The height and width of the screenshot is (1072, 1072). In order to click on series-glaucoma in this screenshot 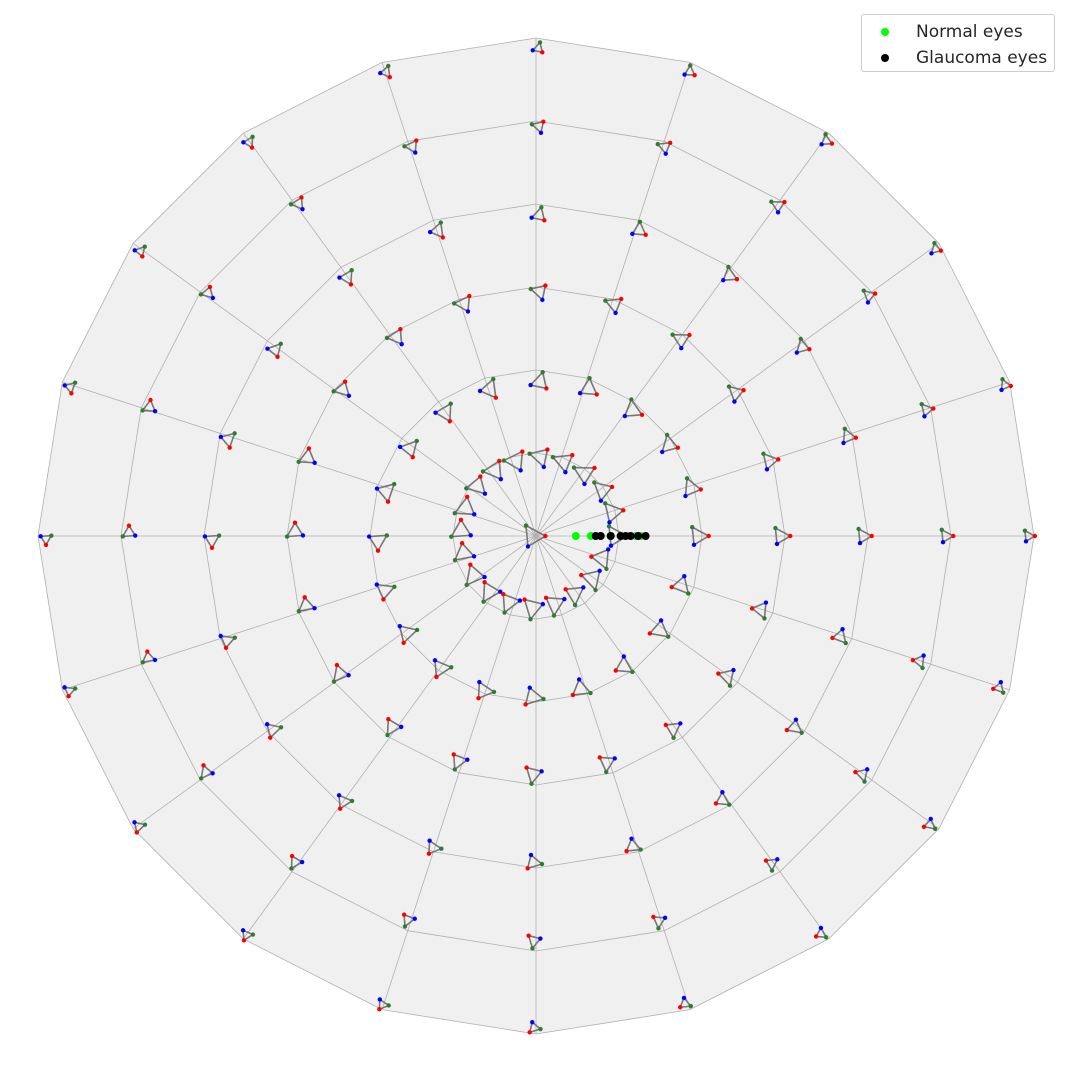, I will do `click(620, 536)`.